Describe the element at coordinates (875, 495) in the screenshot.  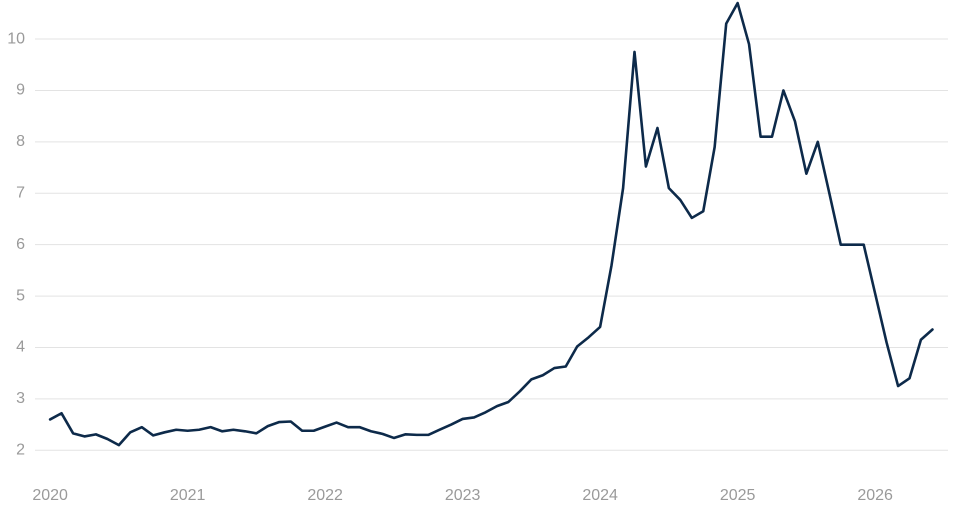
I see `x-tick-label: 2026` at that location.